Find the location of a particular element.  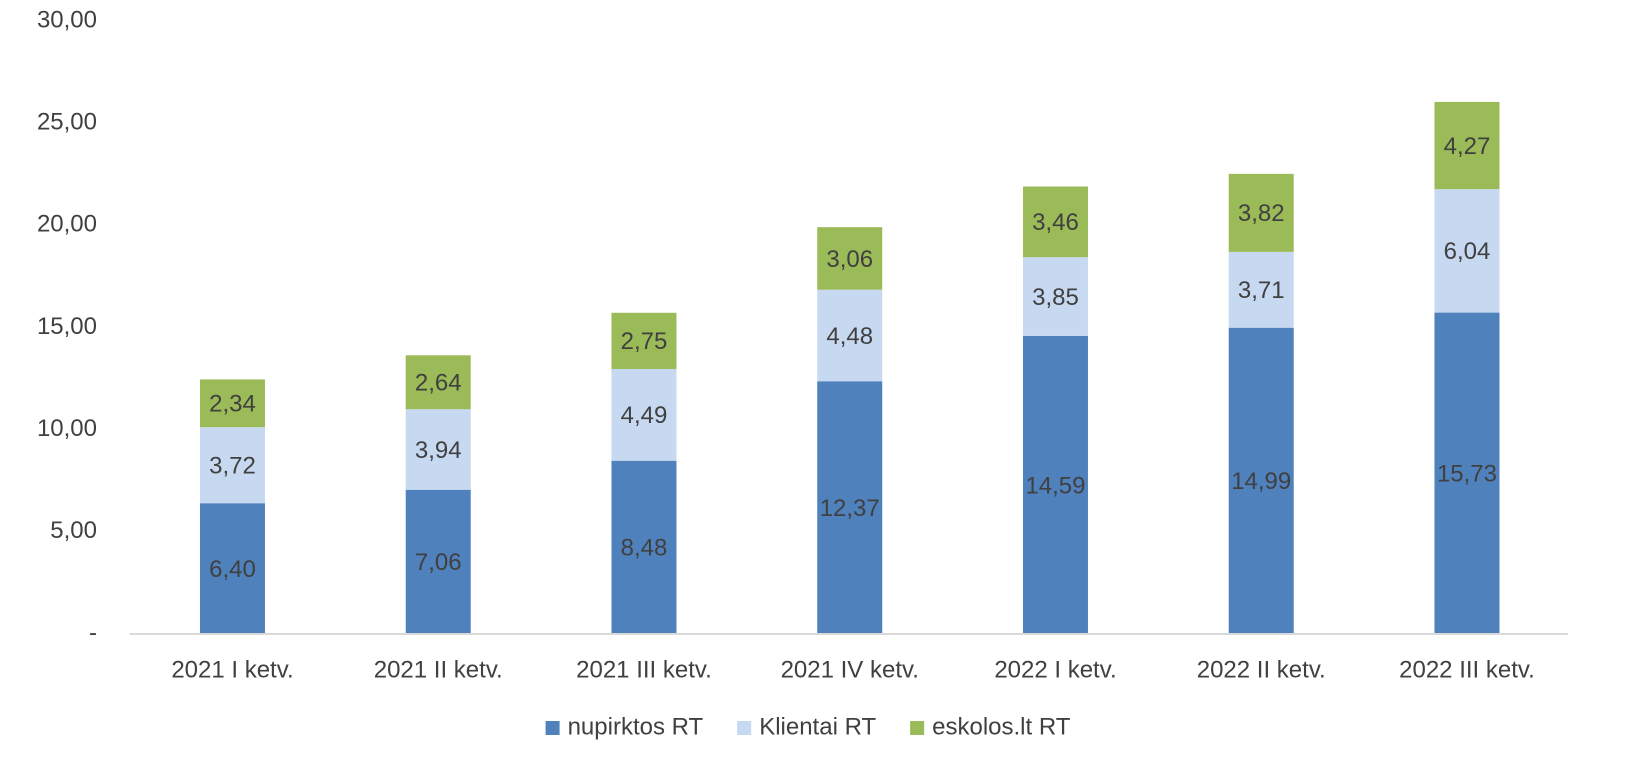

x-tick-label: 2022 II ketv. is located at coordinates (1261, 669).